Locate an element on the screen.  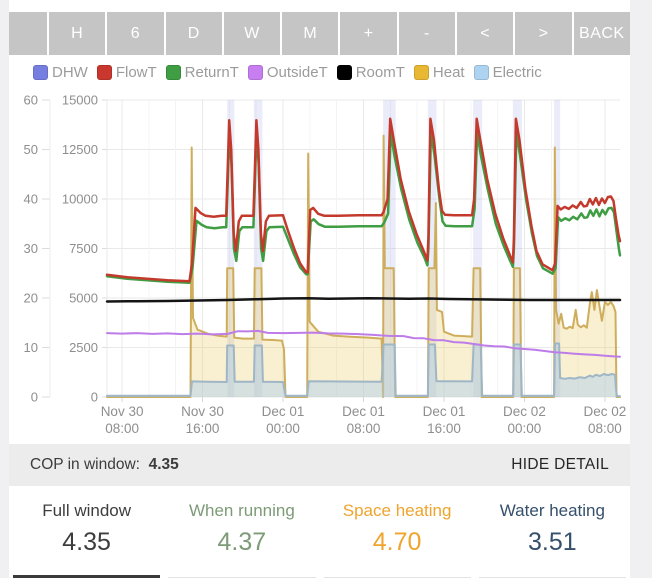
legend-item-returnt: ReturnT is located at coordinates (202, 72).